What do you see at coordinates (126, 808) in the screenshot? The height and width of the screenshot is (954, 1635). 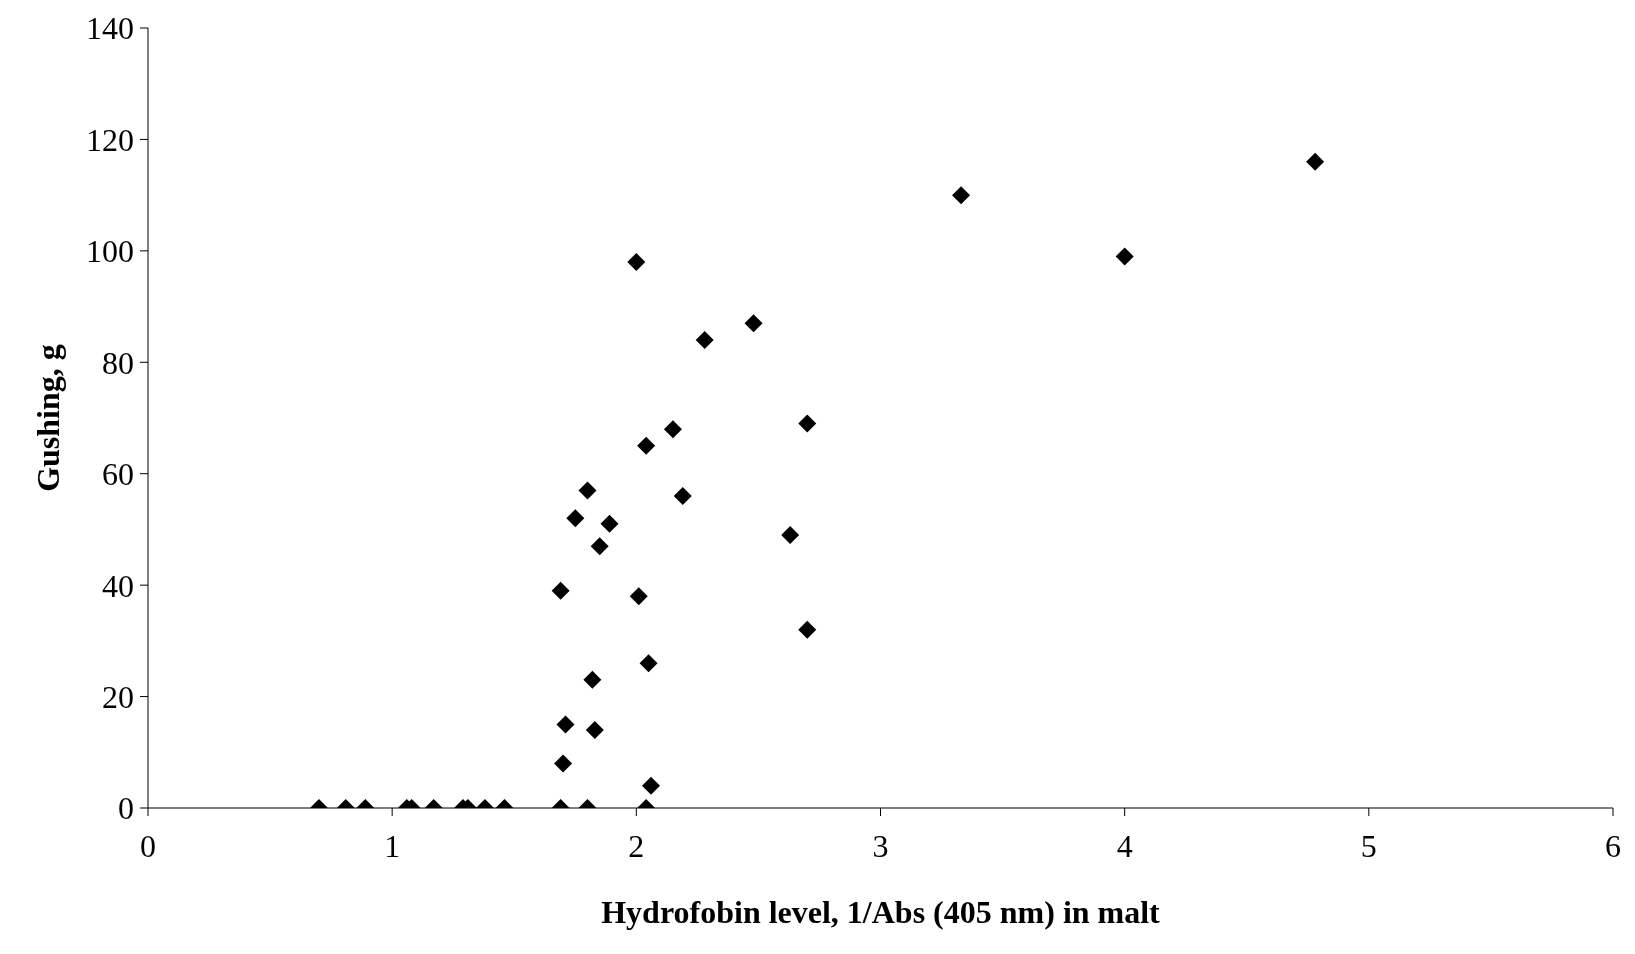 I see `y-tick-label: 0` at bounding box center [126, 808].